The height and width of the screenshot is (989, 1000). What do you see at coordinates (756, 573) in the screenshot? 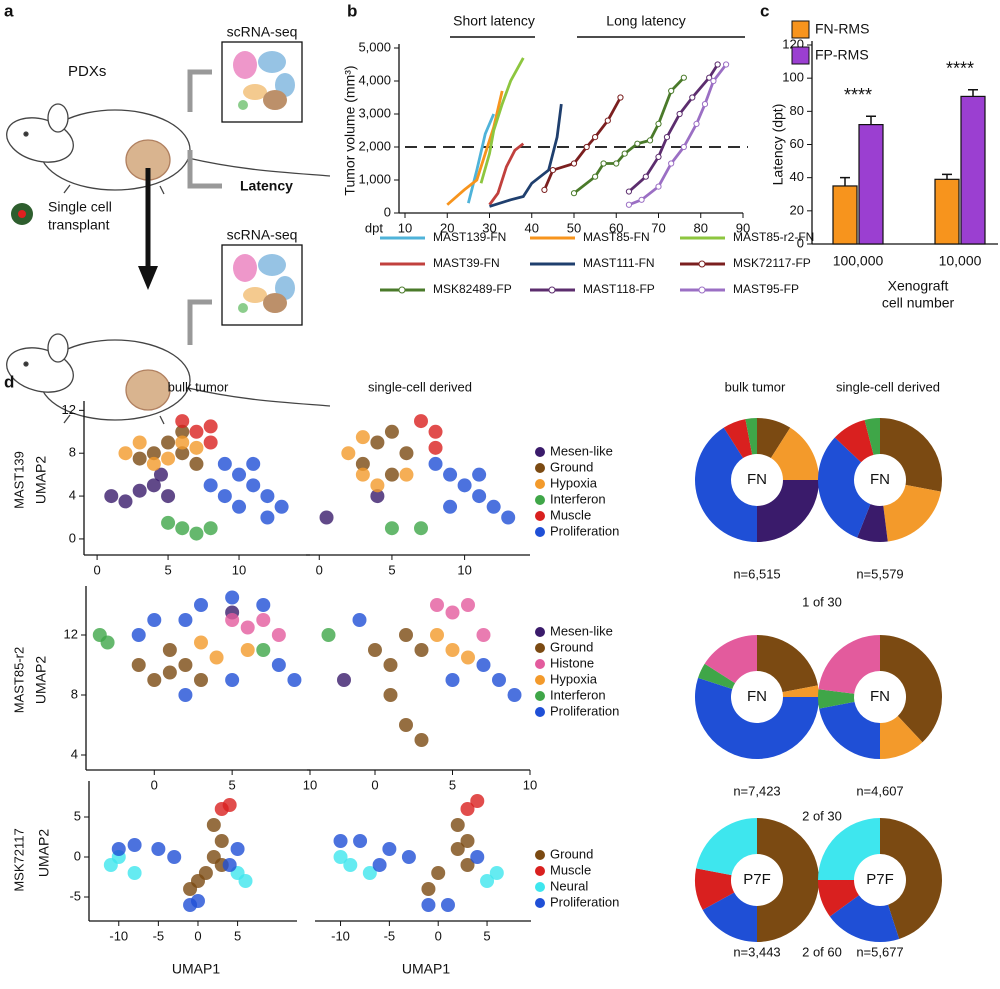
I see `pie-n-label: n=6,515` at bounding box center [756, 573].